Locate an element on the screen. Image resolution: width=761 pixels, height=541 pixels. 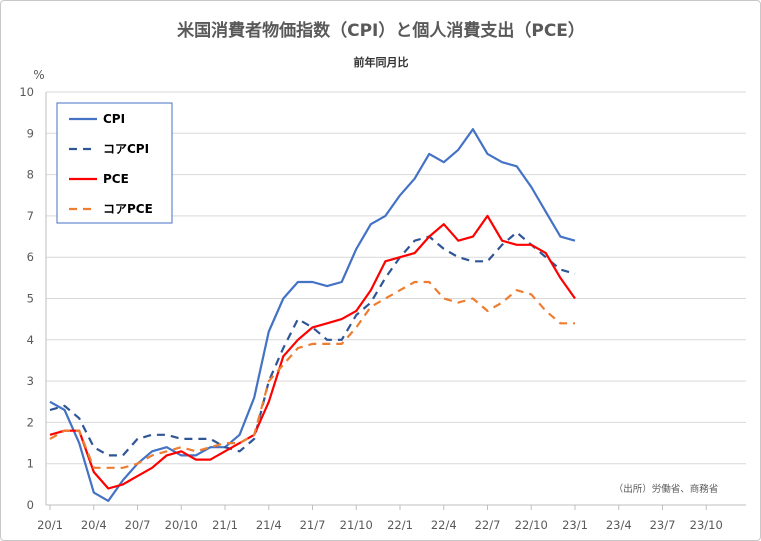
y-tick-label: 2 is located at coordinates (30, 422).